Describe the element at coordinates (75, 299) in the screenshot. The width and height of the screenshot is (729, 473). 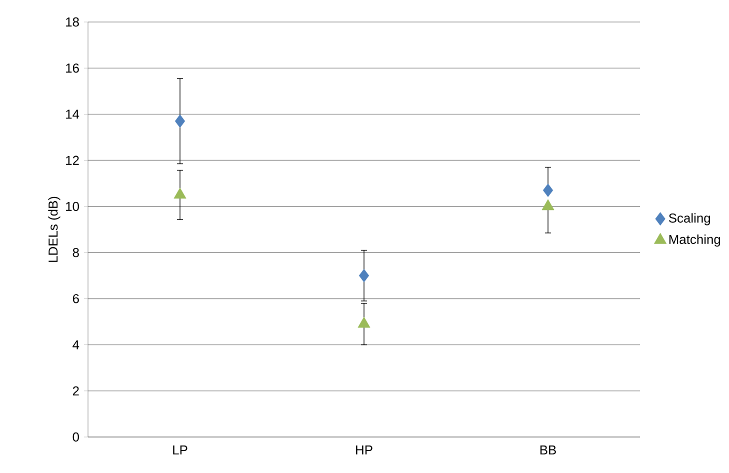
I see `y-tick-label: 6` at that location.